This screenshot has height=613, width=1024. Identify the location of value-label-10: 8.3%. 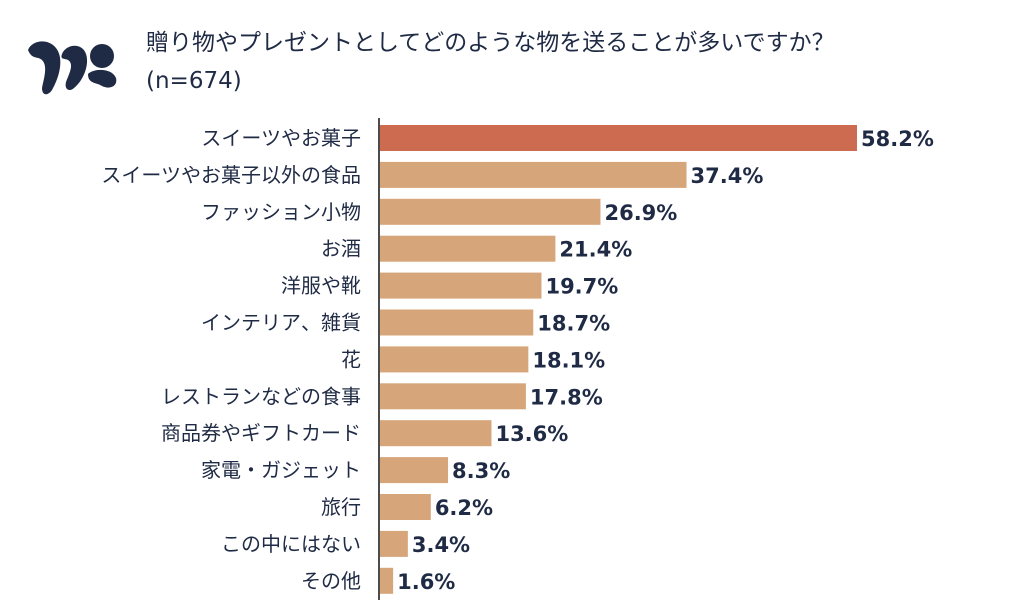
(481, 471).